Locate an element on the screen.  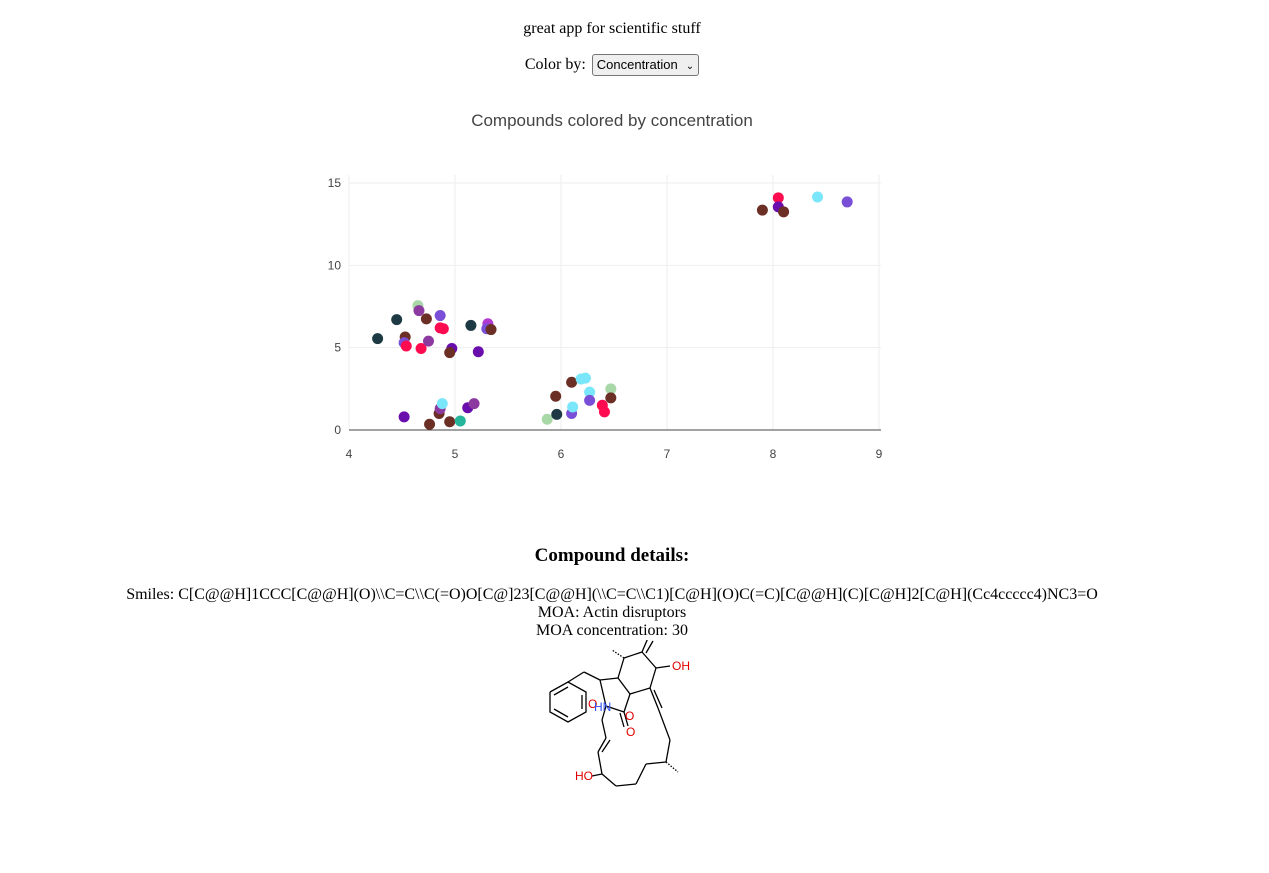
atom-label-oh: OH is located at coordinates (681, 666).